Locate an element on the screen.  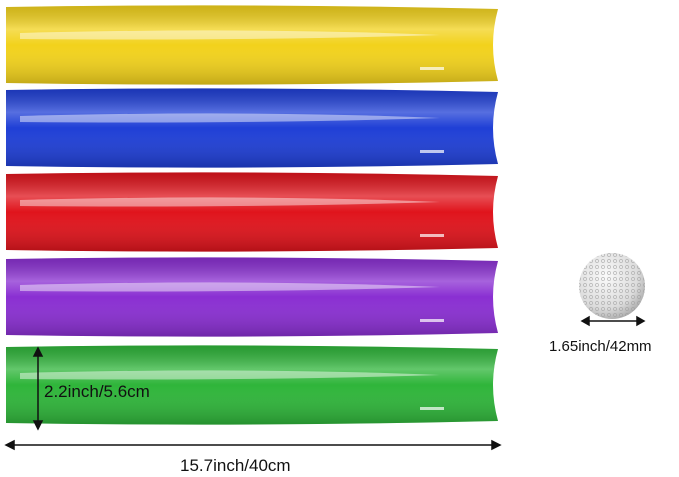
ball-diameter-arrow is located at coordinates (613, 321).